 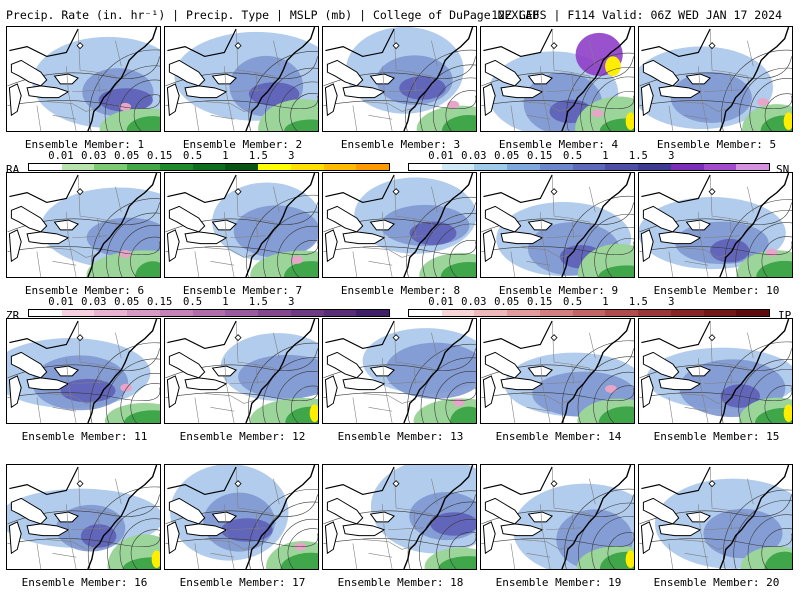 What do you see at coordinates (671, 302) in the screenshot?
I see `colorbar-tick-label: 3` at bounding box center [671, 302].